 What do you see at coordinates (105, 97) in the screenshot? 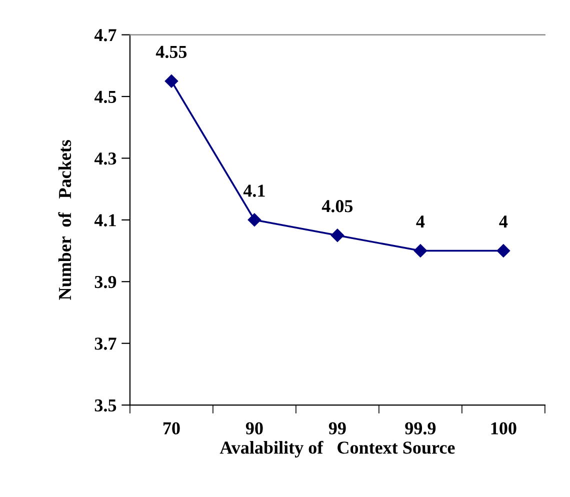
I see `y-tick-label: 4.5` at bounding box center [105, 97].